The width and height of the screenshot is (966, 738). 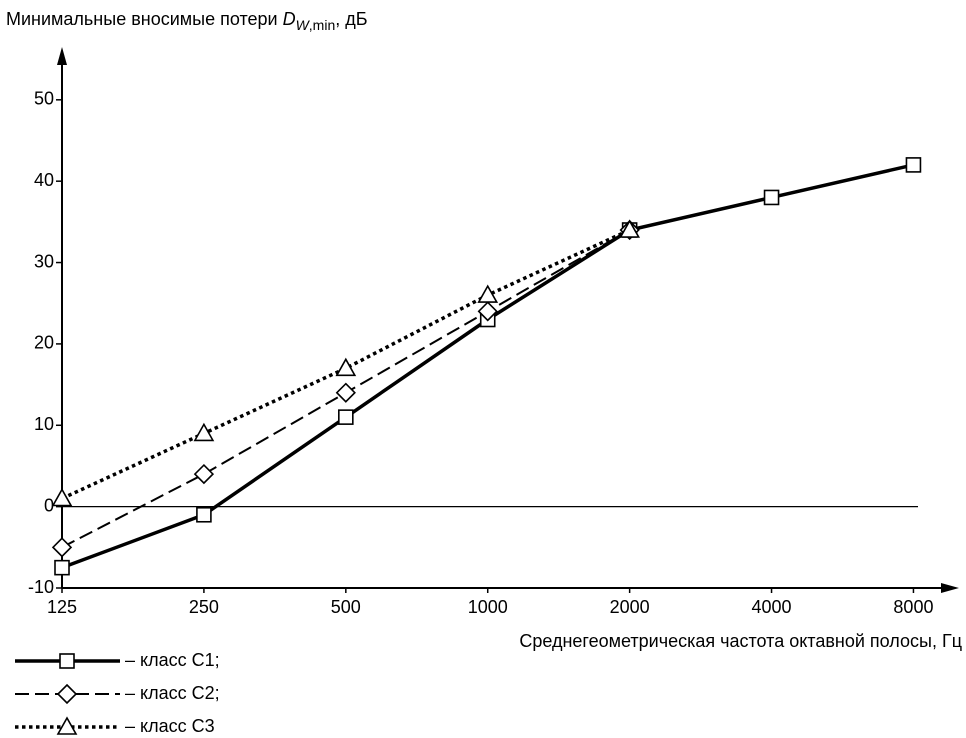 I want to click on y-tick-label: 0, so click(x=49, y=505).